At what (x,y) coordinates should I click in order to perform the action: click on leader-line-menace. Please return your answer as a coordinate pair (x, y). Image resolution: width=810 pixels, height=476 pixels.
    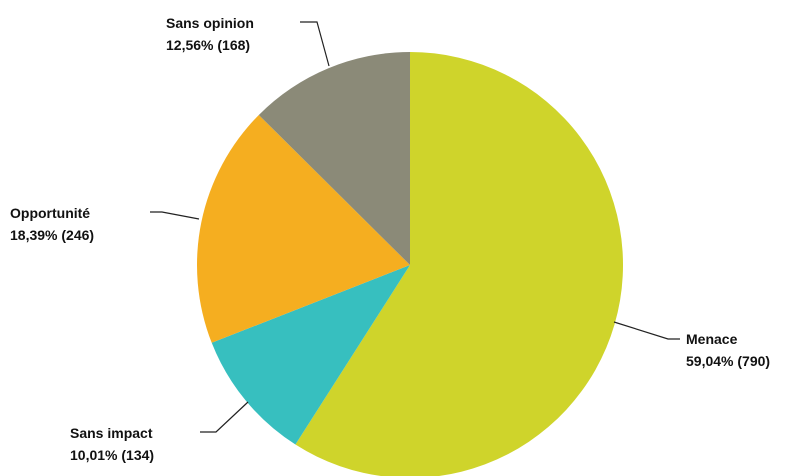
    Looking at the image, I should click on (646, 330).